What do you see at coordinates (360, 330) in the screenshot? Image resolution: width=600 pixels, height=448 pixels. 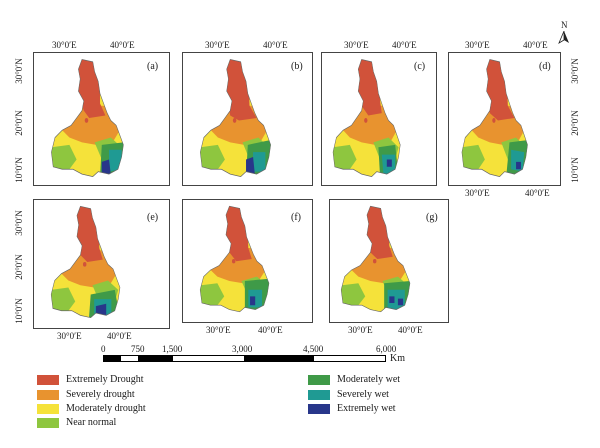 I see `bottom-lon-label-g1: 30°0′E` at bounding box center [360, 330].